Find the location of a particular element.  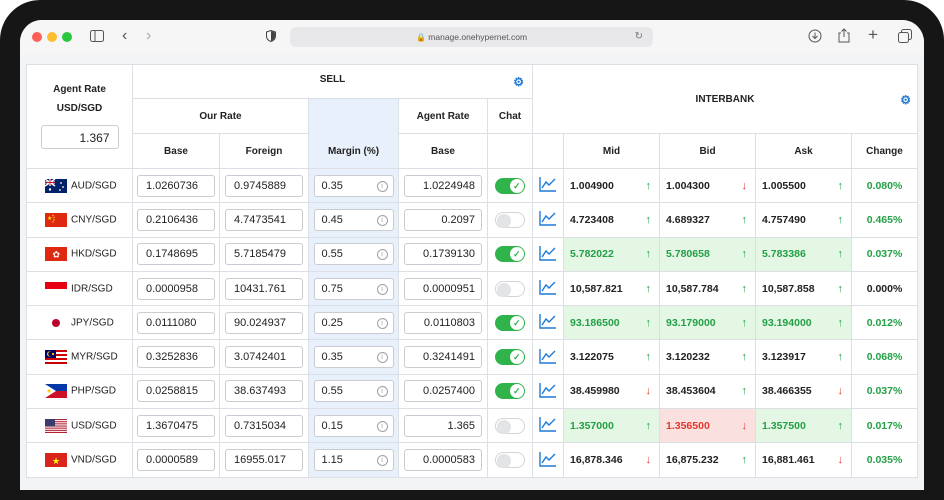

margin-input: 0.25 i is located at coordinates (353, 322).